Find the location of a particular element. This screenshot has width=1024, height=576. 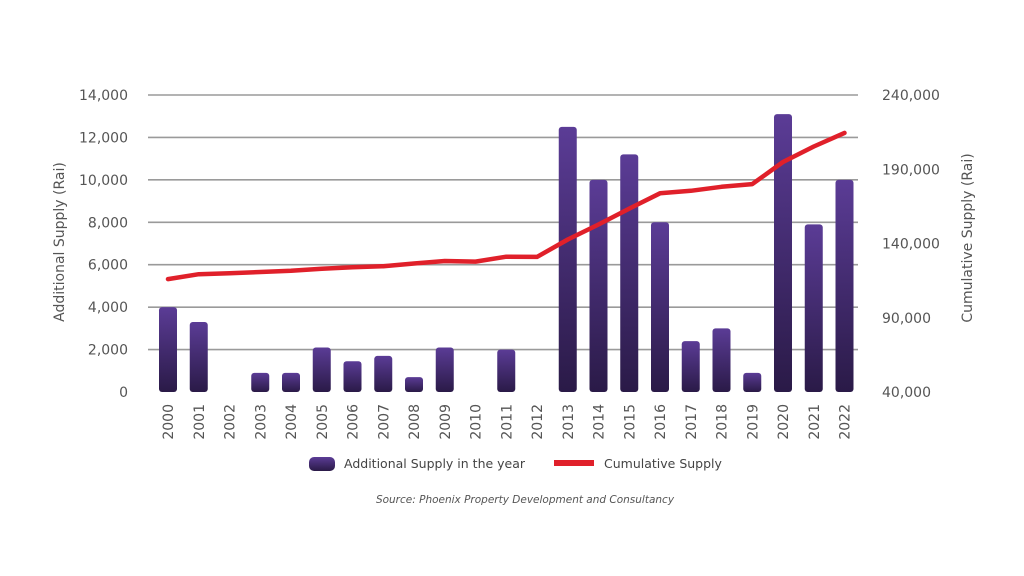

legend-bar-label: Additional Supply in the year is located at coordinates (435, 463).